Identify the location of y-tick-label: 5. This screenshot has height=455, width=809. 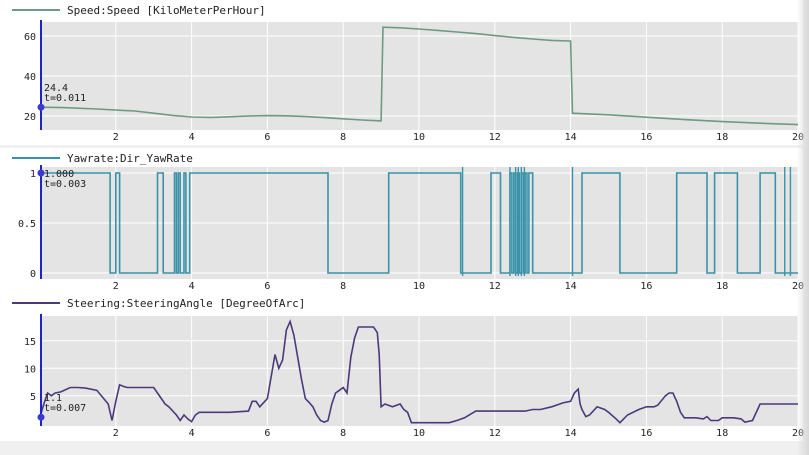
(33, 397).